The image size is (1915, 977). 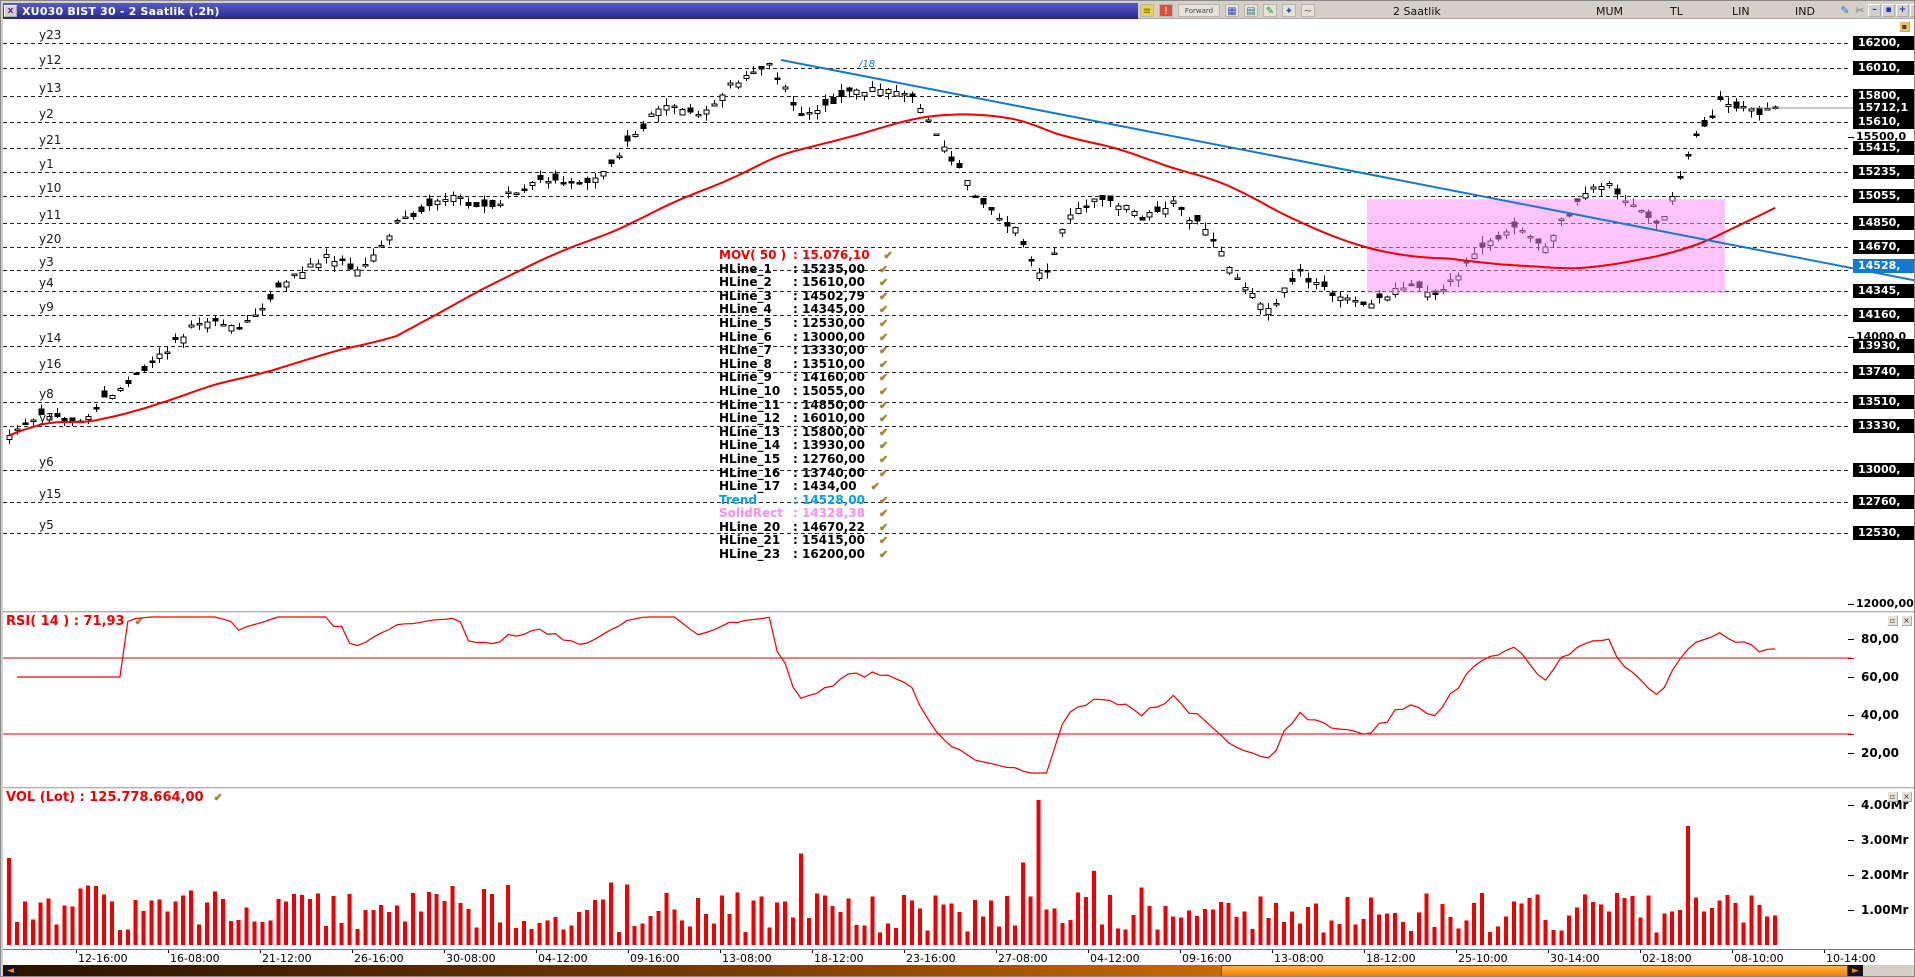 What do you see at coordinates (471, 958) in the screenshot?
I see `time-axis-label: 30-08:00` at bounding box center [471, 958].